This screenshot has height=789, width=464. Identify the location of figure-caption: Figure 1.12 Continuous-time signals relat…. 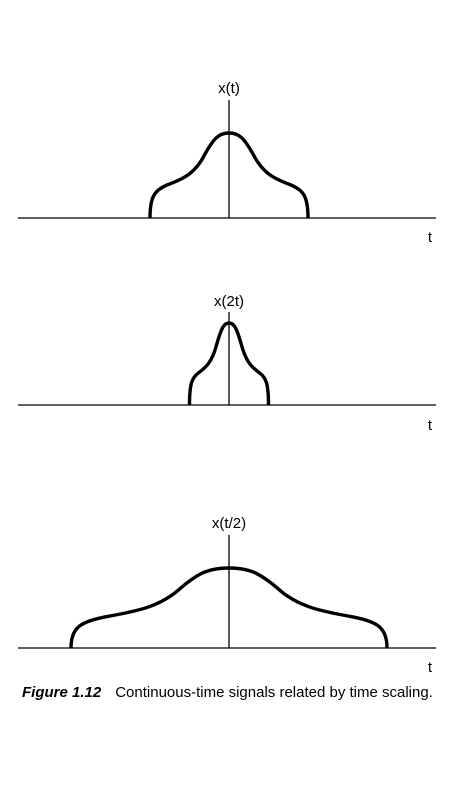
(237, 692).